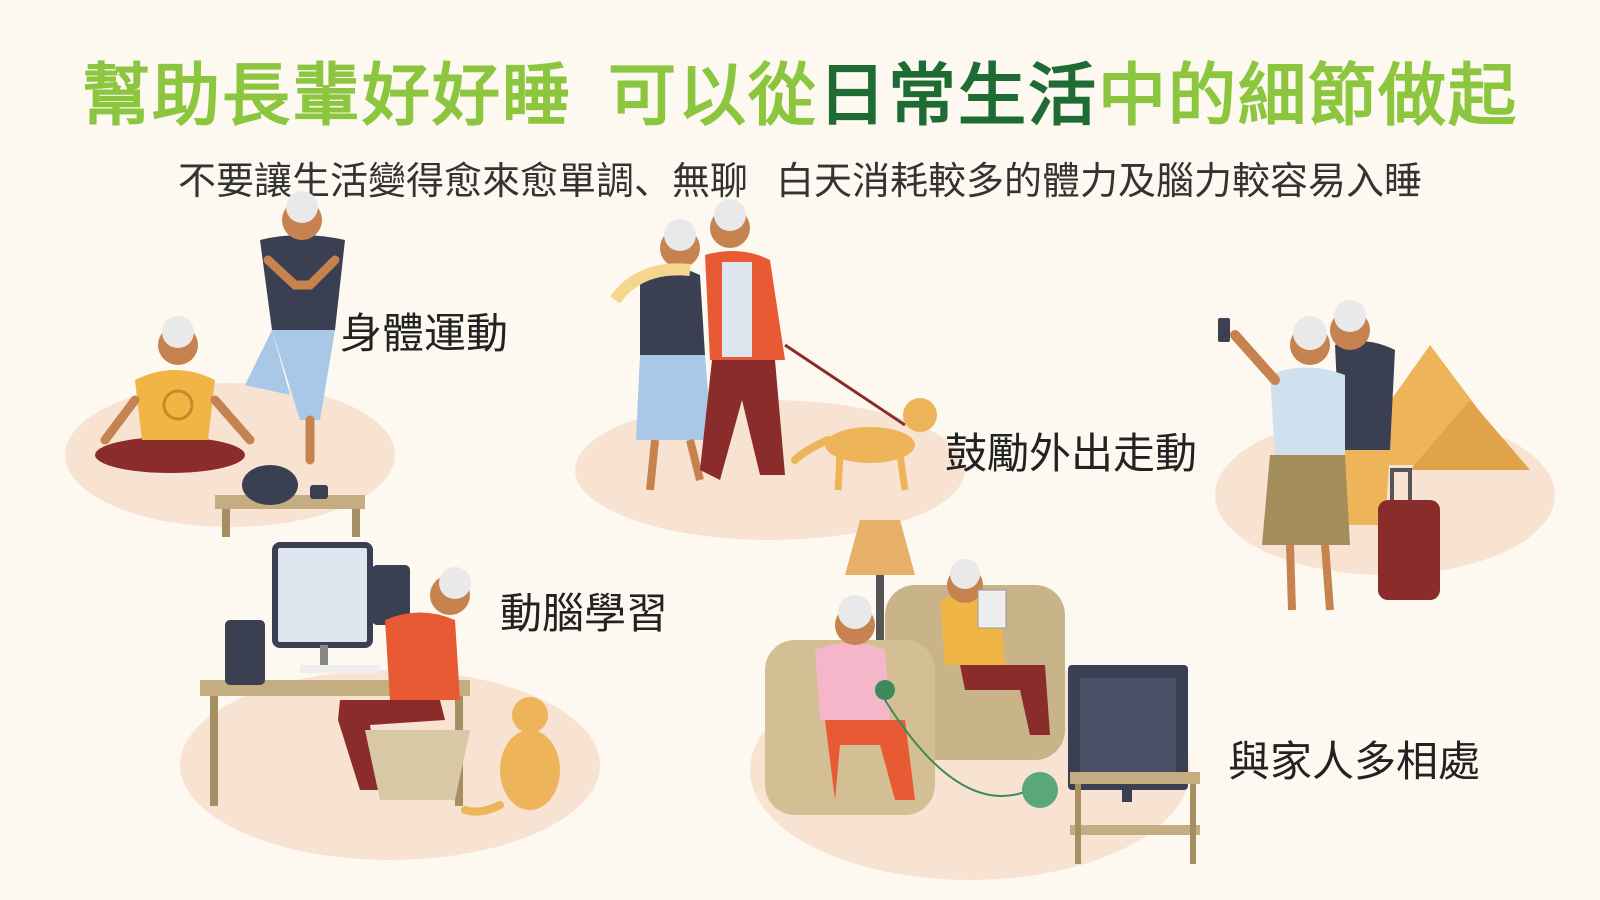 The image size is (1600, 900). Describe the element at coordinates (1099, 181) in the screenshot. I see `subtitle-right: 白天消耗較多的體力及腦力較容易入睡` at that location.